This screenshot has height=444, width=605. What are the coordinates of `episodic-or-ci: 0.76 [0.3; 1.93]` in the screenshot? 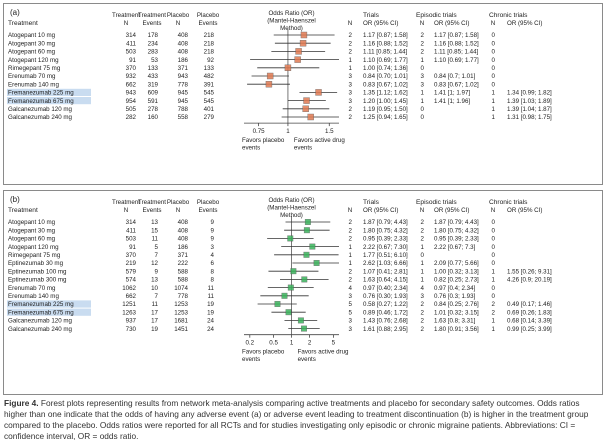 It's located at (455, 296).